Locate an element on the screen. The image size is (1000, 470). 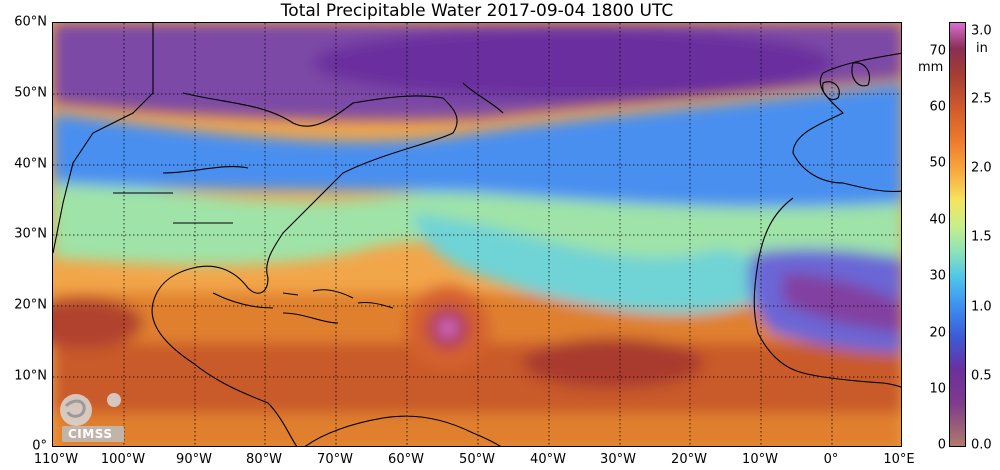
lon-label-100w: 100°W is located at coordinates (123, 459).